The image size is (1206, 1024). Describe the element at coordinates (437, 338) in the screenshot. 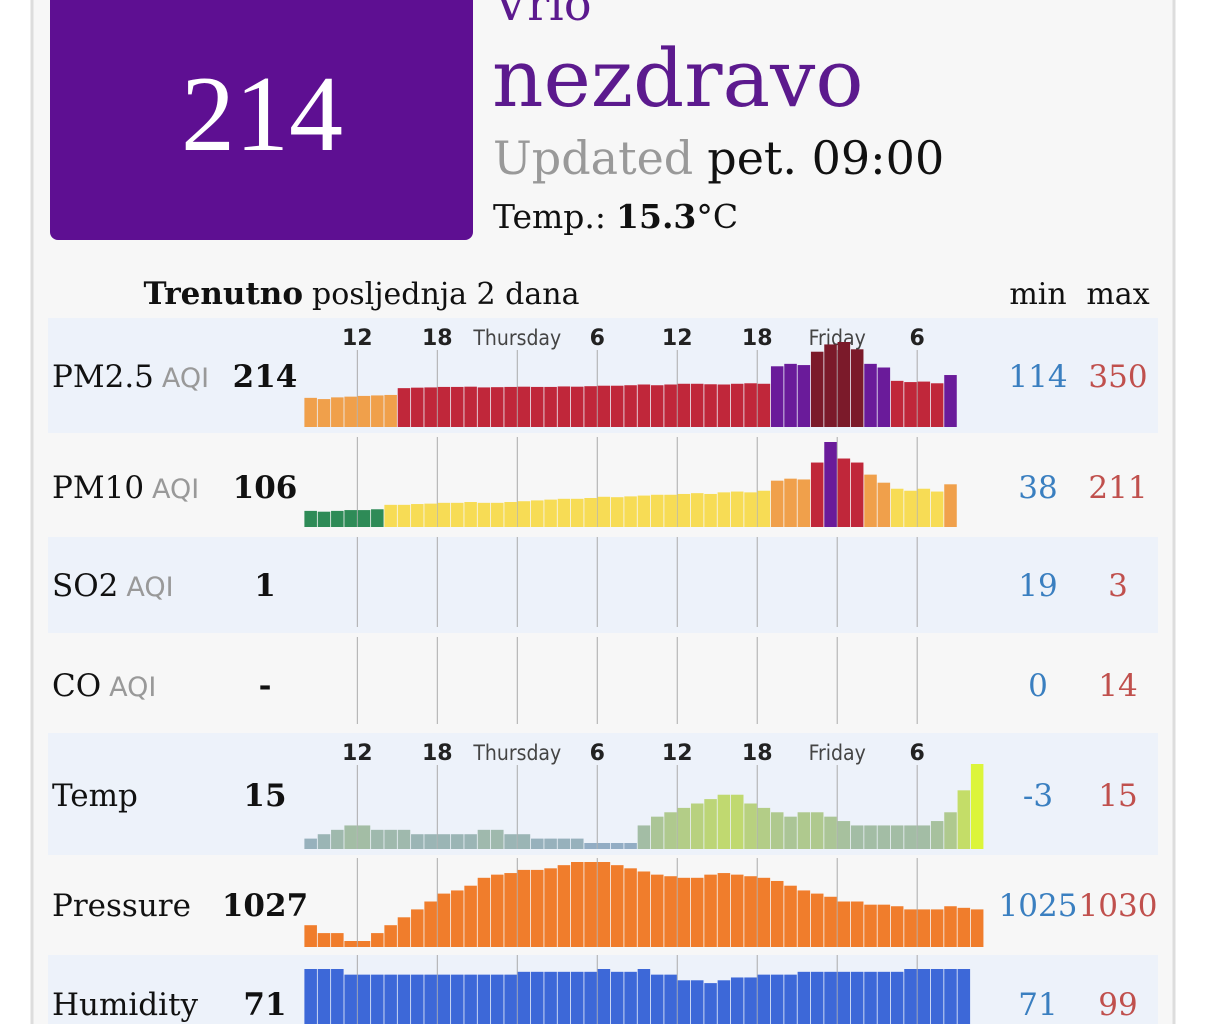

I see `time-tick-label: 18` at that location.